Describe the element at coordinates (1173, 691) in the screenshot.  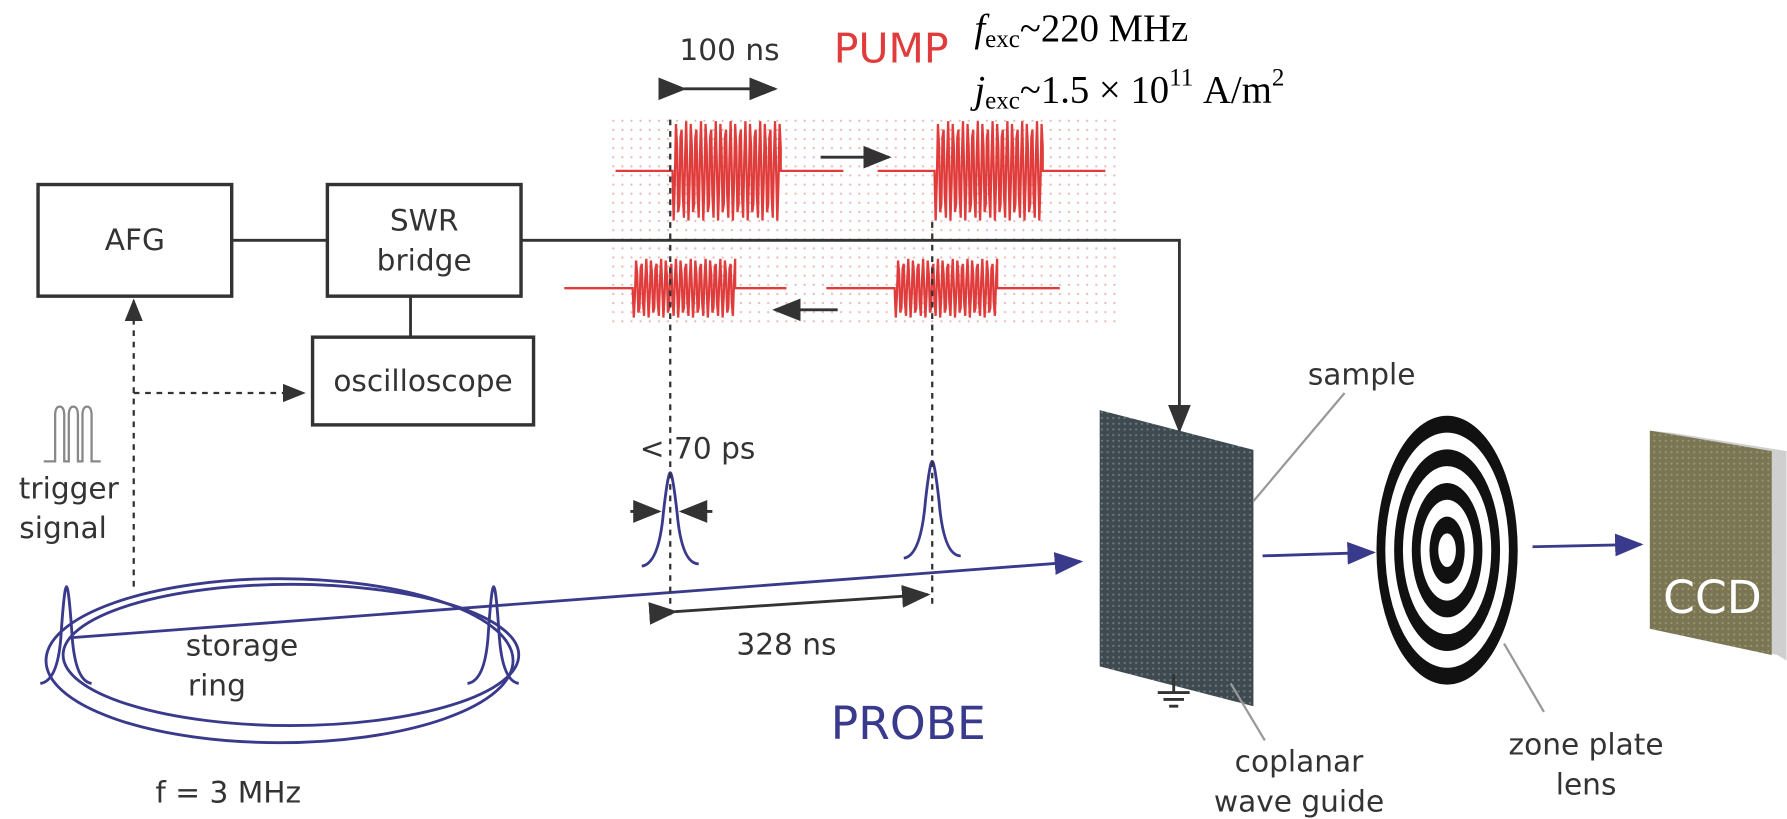
I see `ground` at that location.